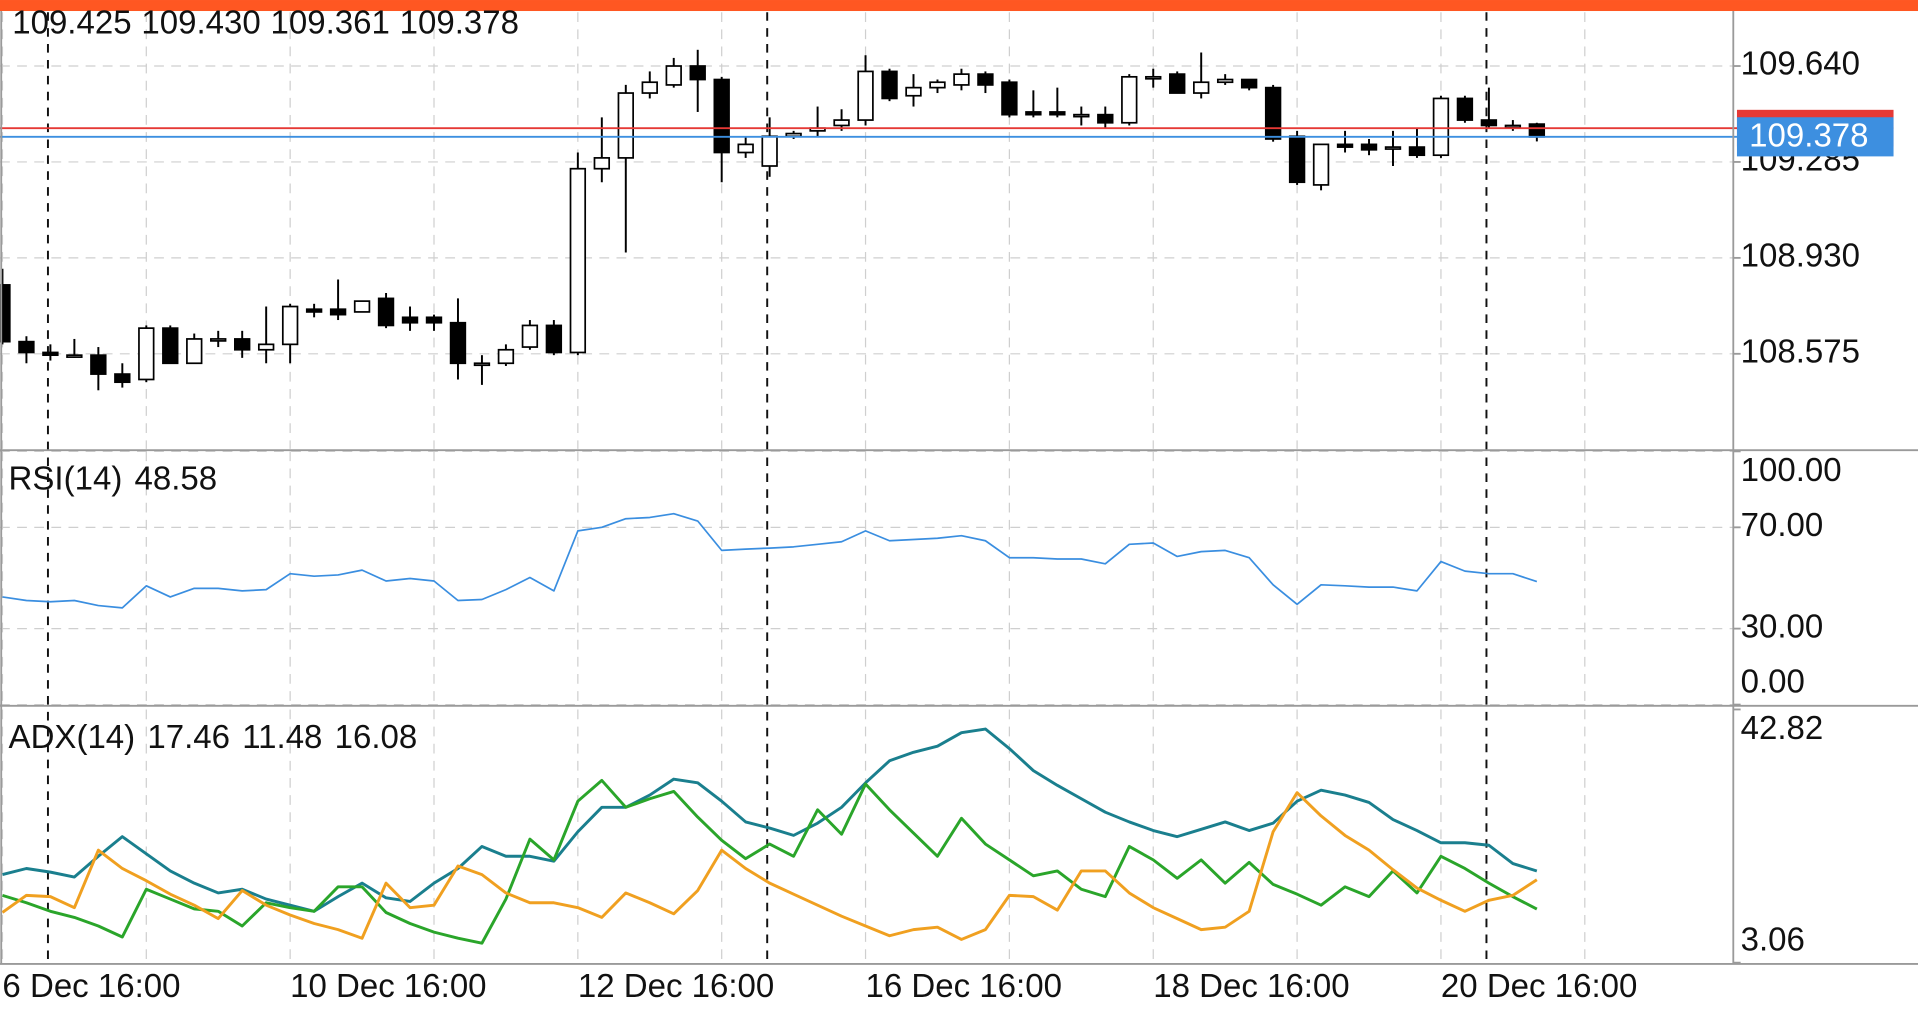 The image size is (1918, 1017). Describe the element at coordinates (388, 985) in the screenshot. I see `x-tick-label: 10 Dec 16:00` at that location.